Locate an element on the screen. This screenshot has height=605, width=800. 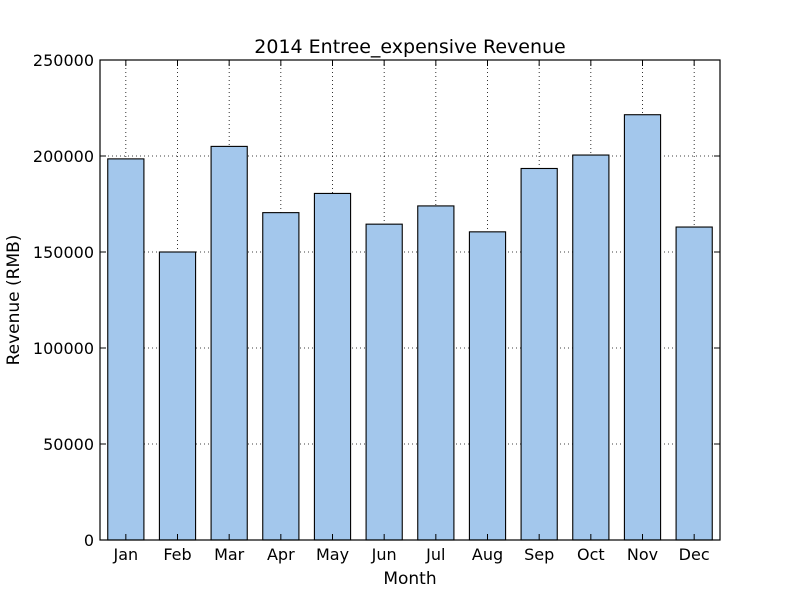
chart-title: 2014 Entree_expensive Revenue is located at coordinates (409, 47).